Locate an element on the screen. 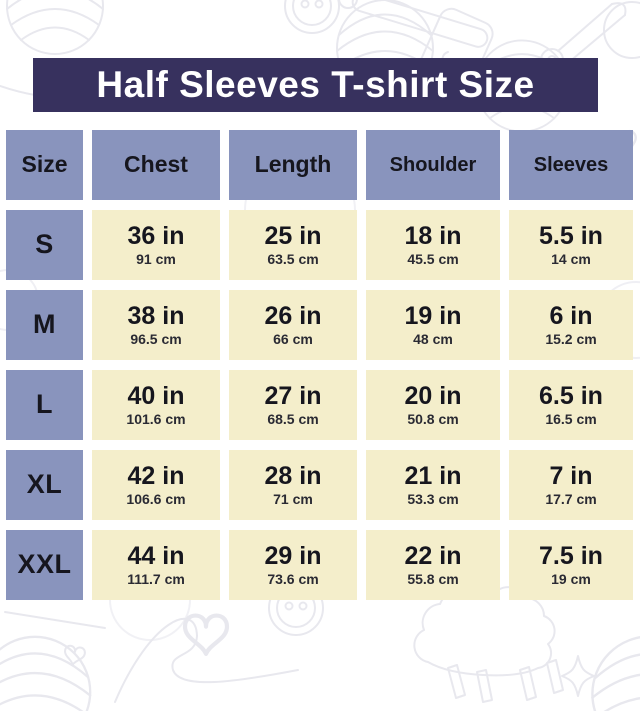 The height and width of the screenshot is (711, 640). page-title: Half Sleeves T-shirt Size is located at coordinates (315, 84).